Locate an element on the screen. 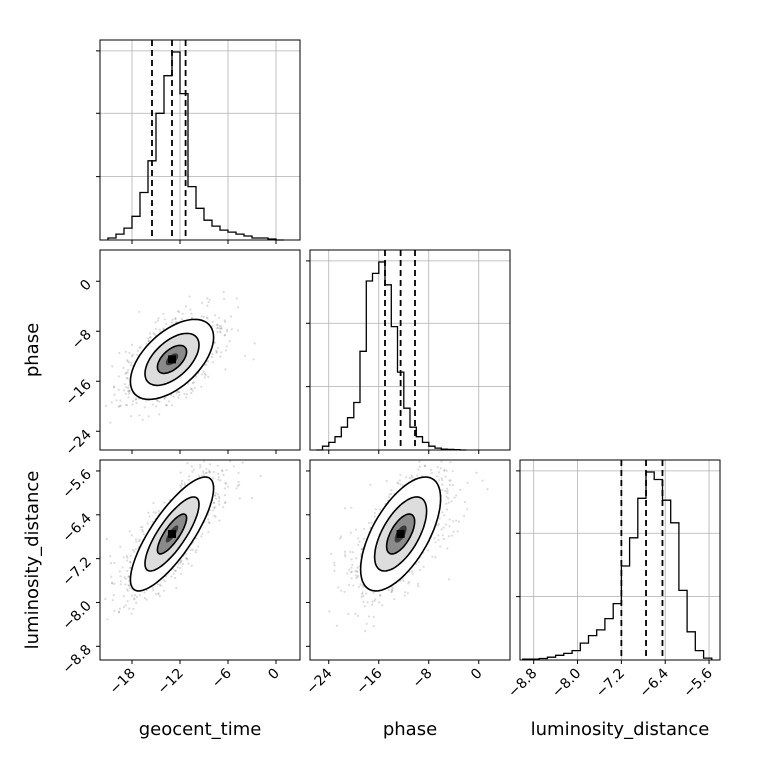  pair-geocent_time-xtick-label: −12 is located at coordinates (171, 682).